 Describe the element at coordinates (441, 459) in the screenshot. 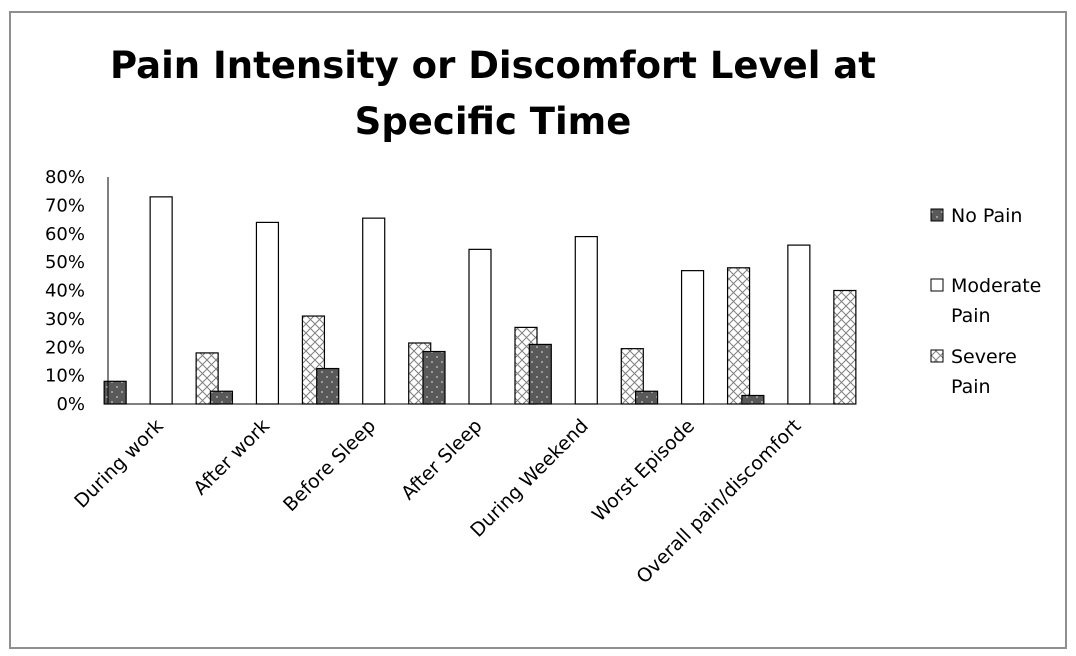

I see `category-label: After Sleep` at that location.